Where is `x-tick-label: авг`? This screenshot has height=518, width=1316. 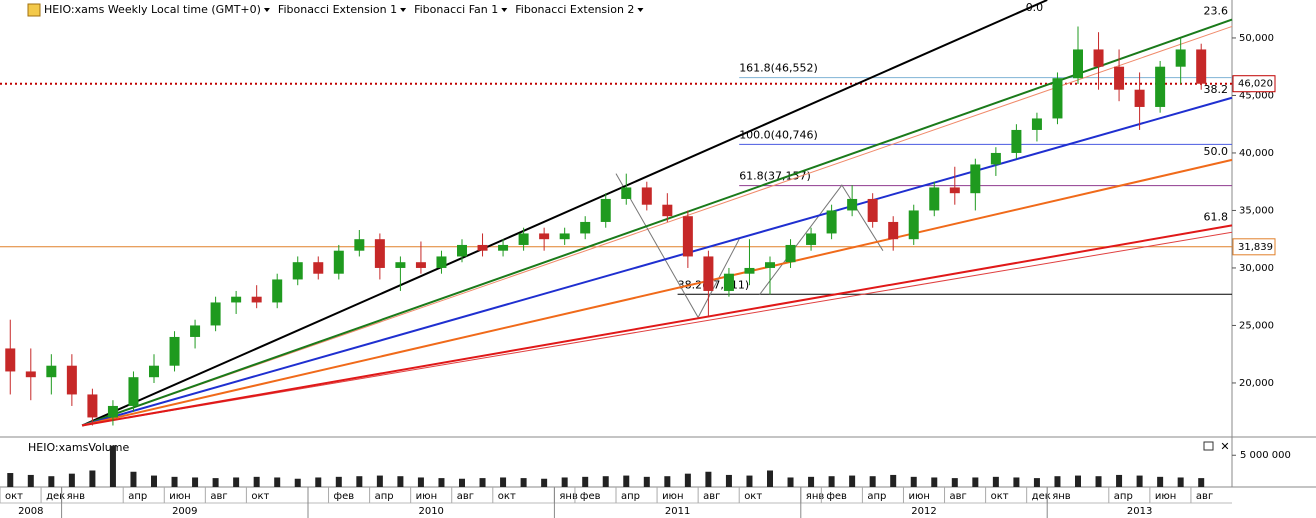
x-tick-label: авг is located at coordinates (711, 496).